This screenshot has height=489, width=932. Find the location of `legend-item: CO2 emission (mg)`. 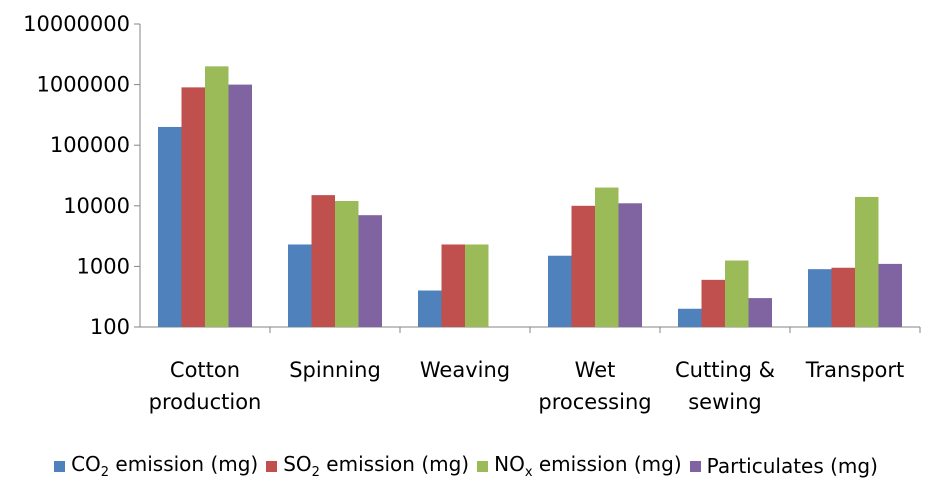

legend-item: CO2 emission (mg) is located at coordinates (156, 466).